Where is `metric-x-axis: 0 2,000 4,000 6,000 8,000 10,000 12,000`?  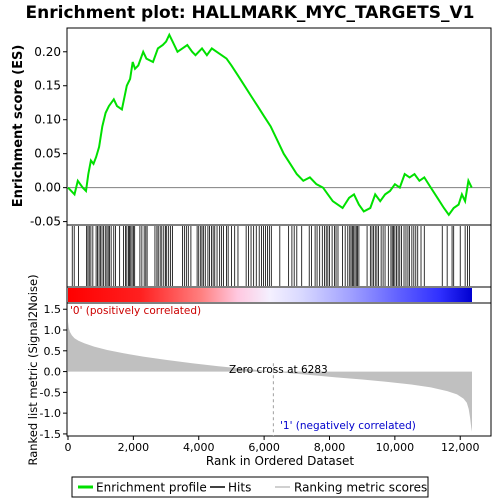 metric-x-axis: 0 2,000 4,000 6,000 8,000 10,000 12,000 is located at coordinates (272, 445).